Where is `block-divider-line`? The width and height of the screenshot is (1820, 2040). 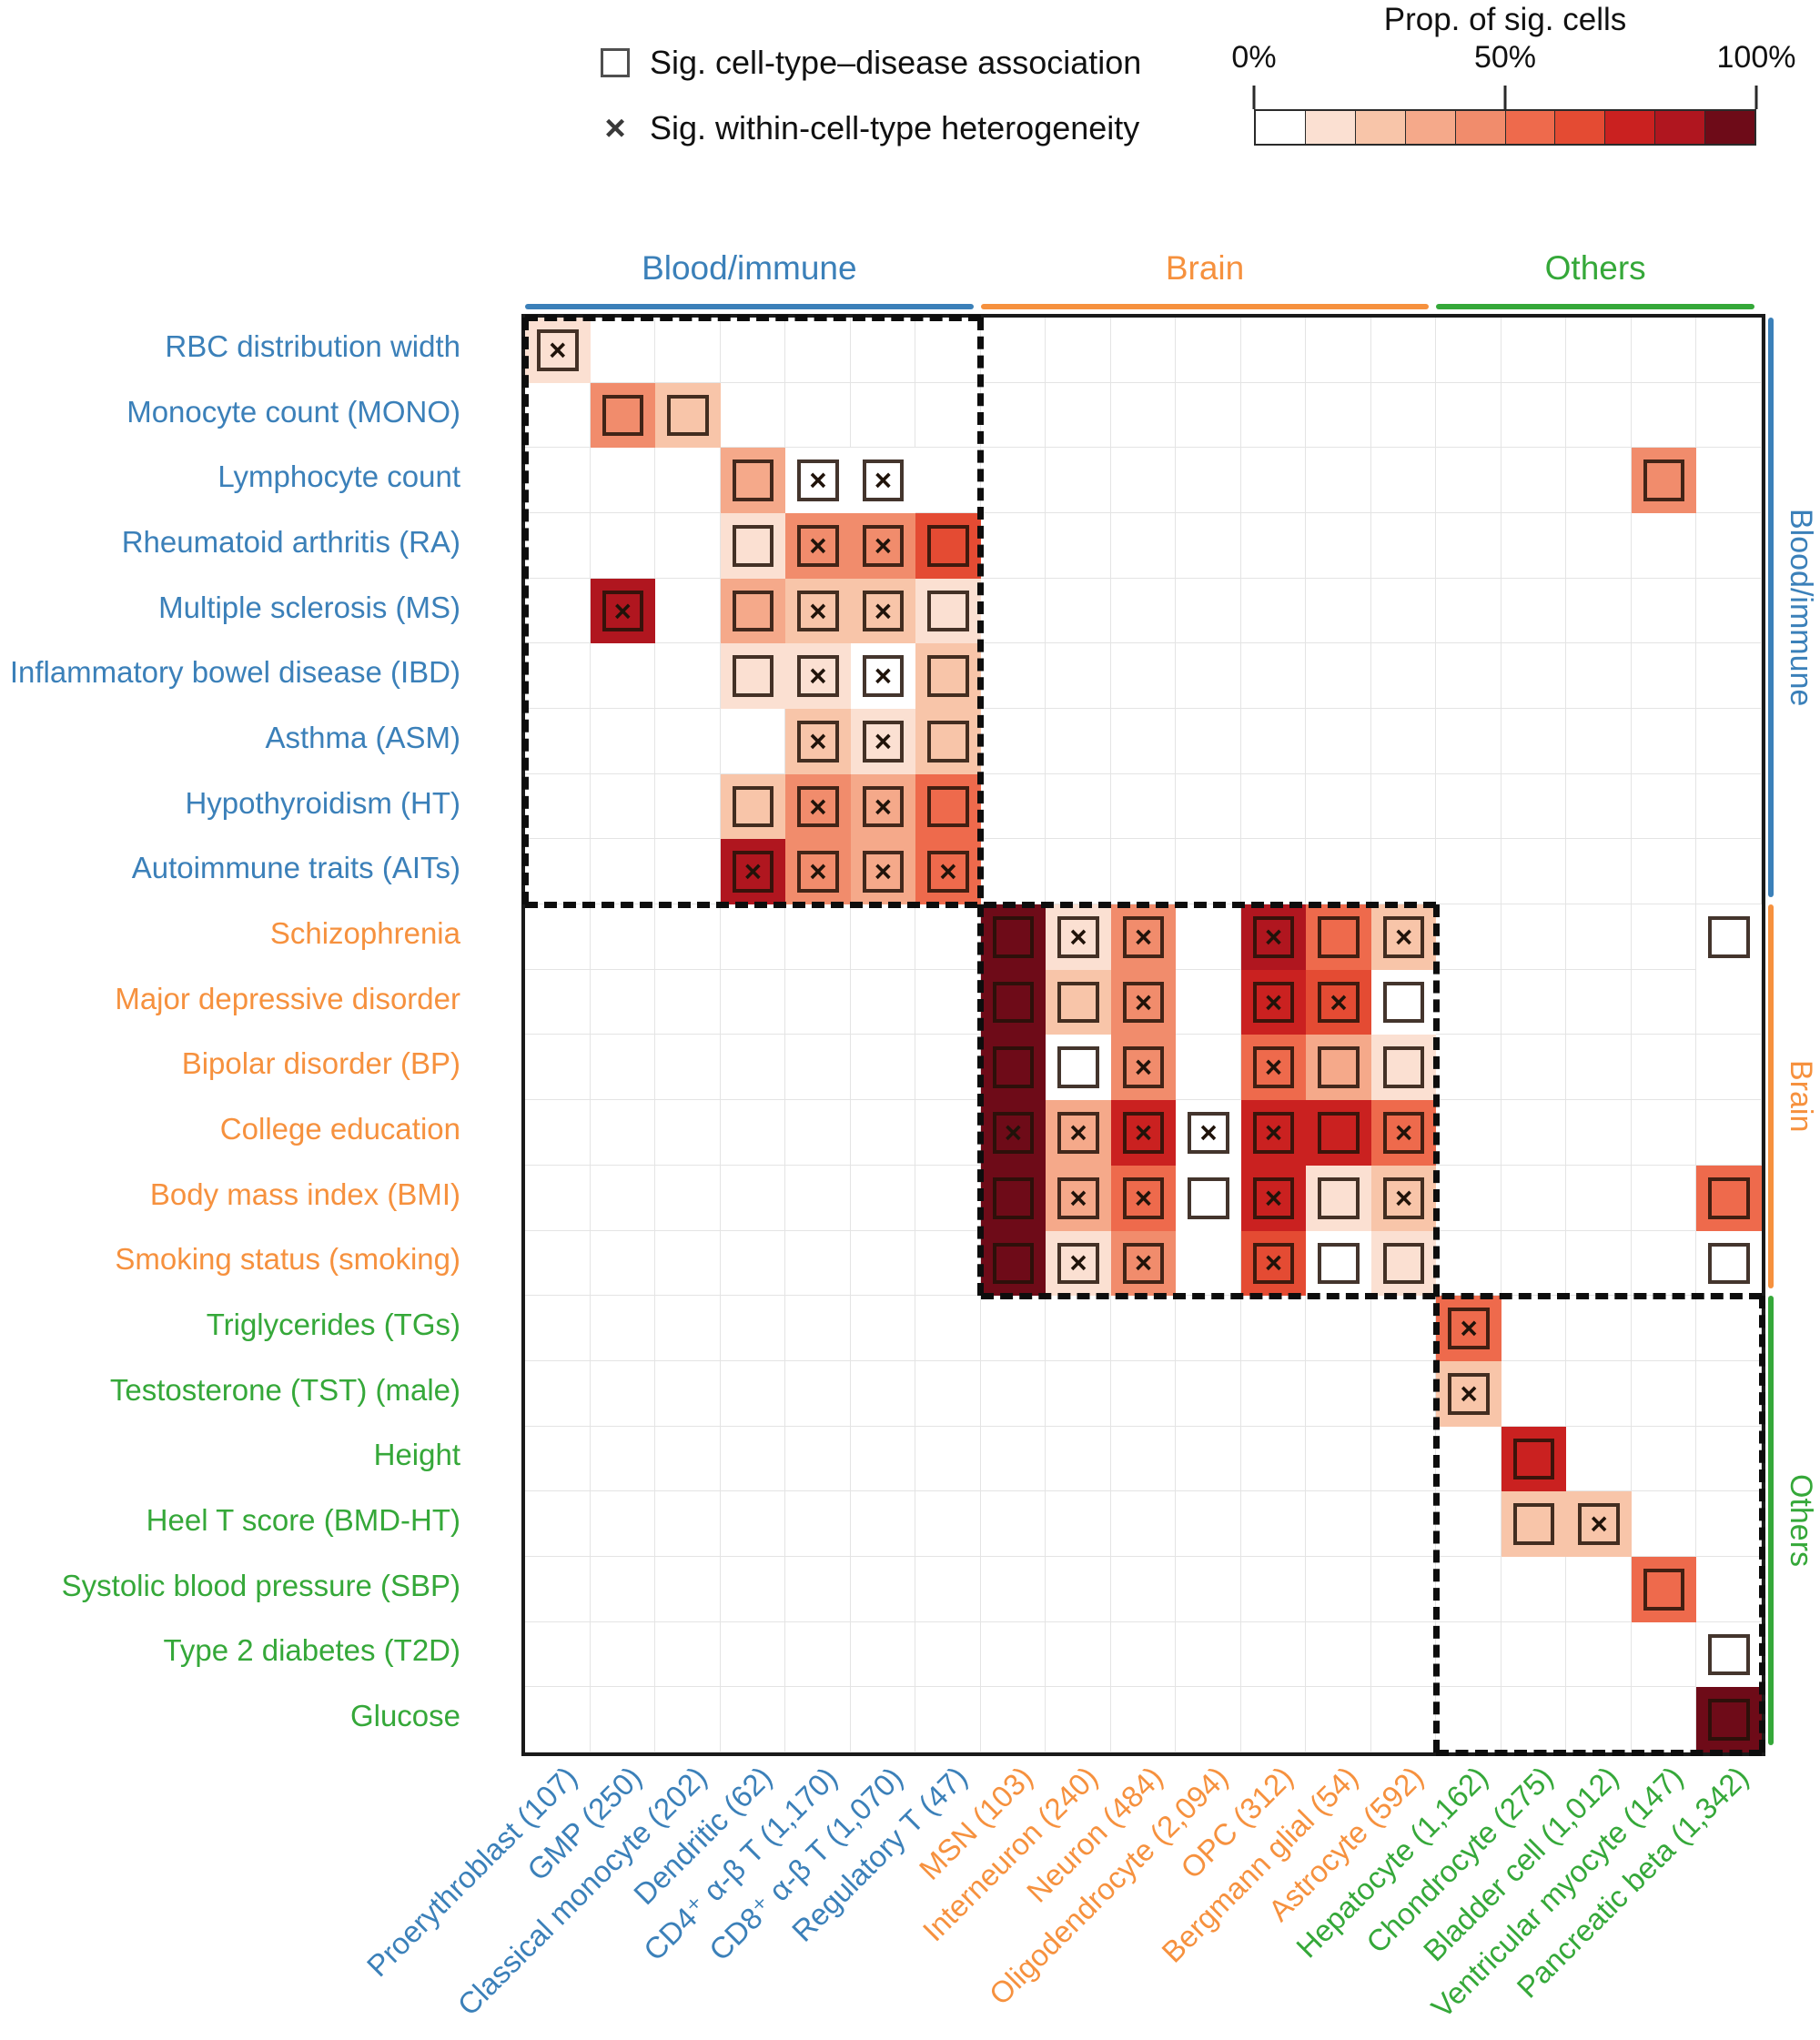
block-divider-line is located at coordinates (1436, 1328).